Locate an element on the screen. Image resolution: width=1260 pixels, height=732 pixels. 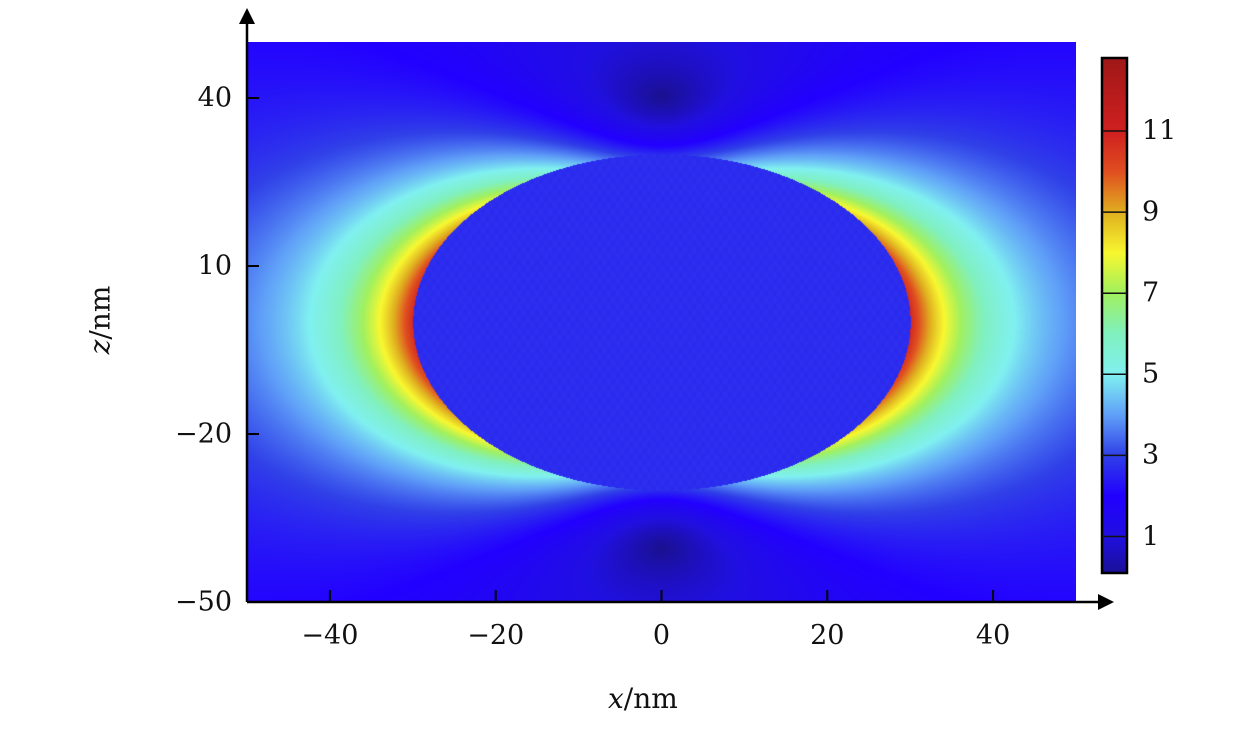
colorbar-area is located at coordinates (1114, 315).